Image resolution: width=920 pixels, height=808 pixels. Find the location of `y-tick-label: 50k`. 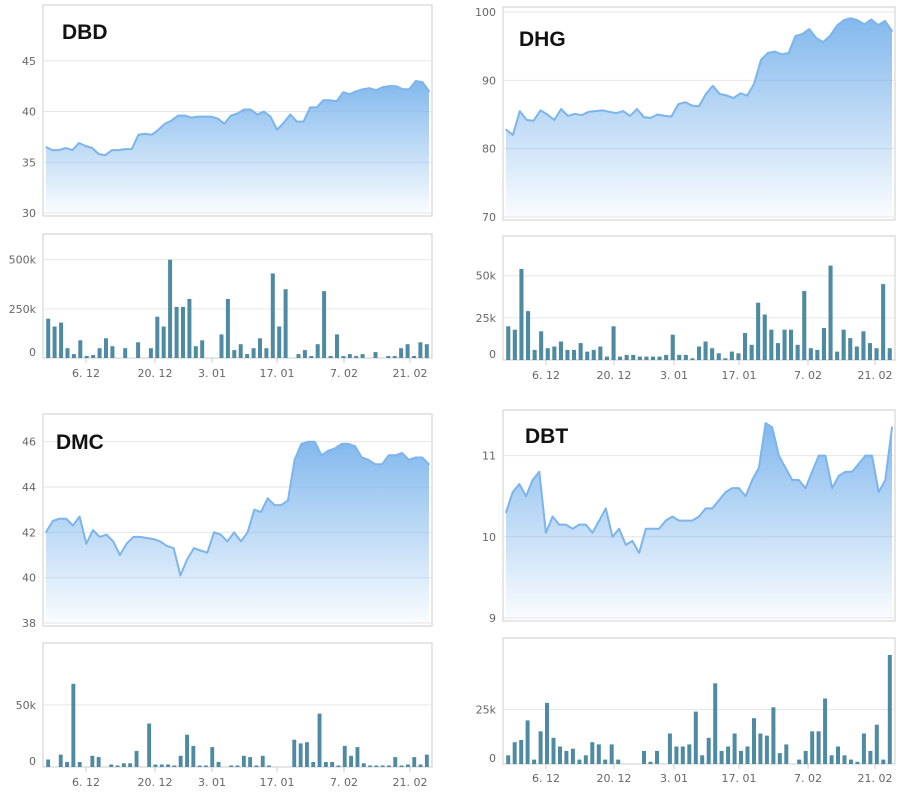

y-tick-label: 50k is located at coordinates (486, 276).